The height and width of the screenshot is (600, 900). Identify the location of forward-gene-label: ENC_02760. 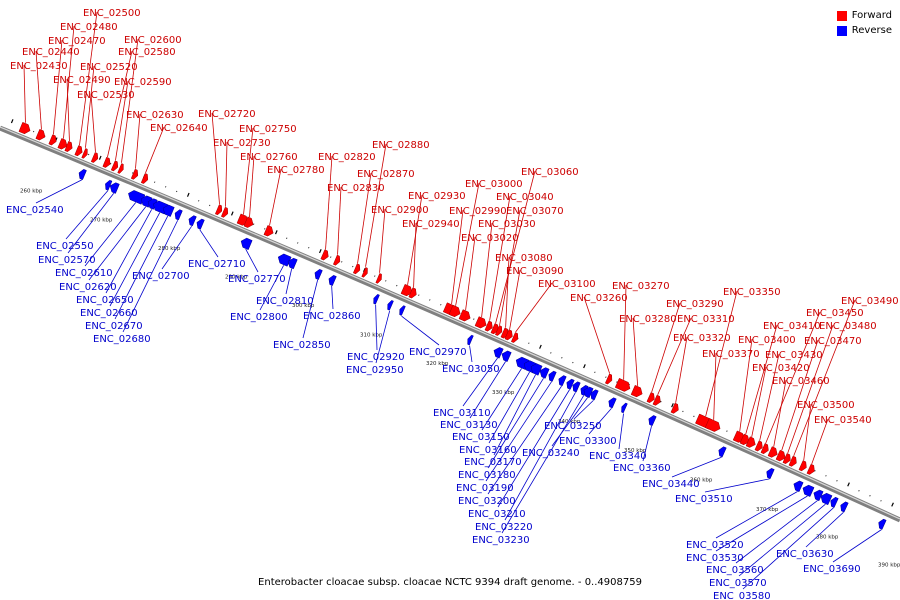
(269, 157).